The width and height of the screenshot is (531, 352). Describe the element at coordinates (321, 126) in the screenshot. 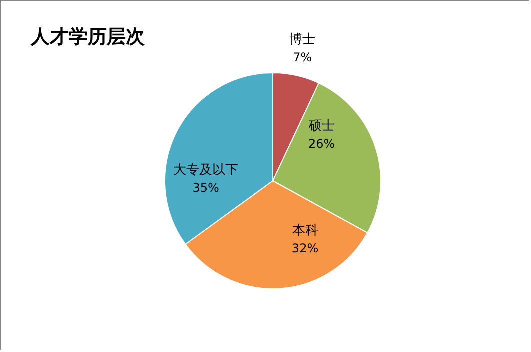

I see `slice-label: 硕士` at that location.